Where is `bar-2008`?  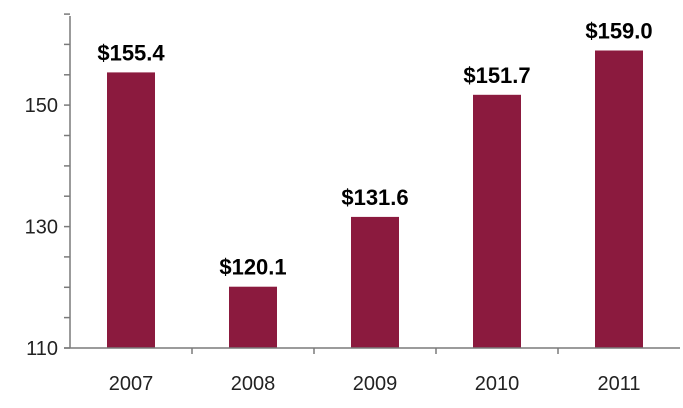
bar-2008 is located at coordinates (253, 317).